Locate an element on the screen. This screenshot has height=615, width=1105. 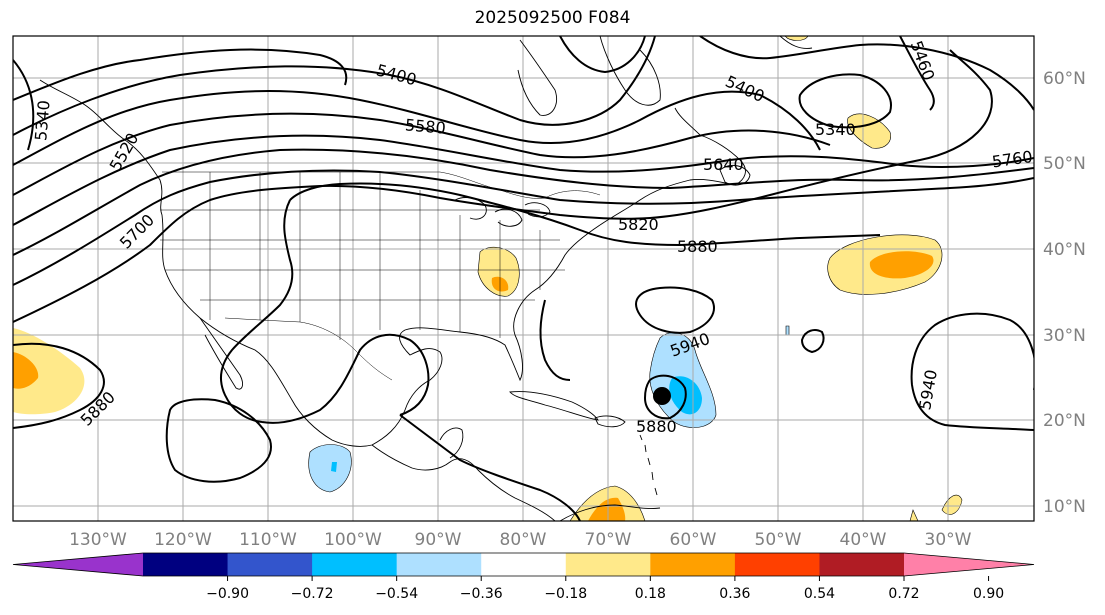
coast-lesser-antilles is located at coordinates (648, 465).